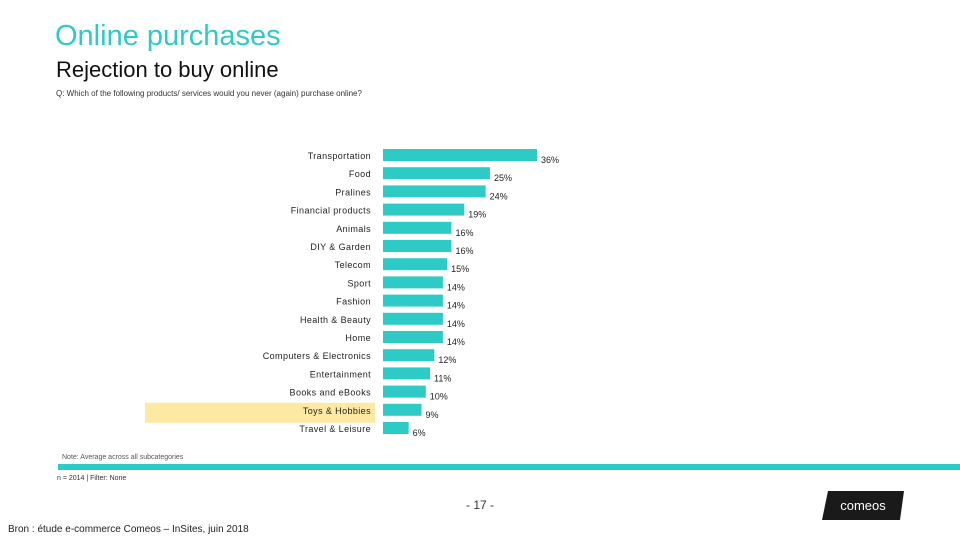 Image resolution: width=960 pixels, height=540 pixels. Describe the element at coordinates (168, 36) in the screenshot. I see `page-title: Online purchases` at that location.